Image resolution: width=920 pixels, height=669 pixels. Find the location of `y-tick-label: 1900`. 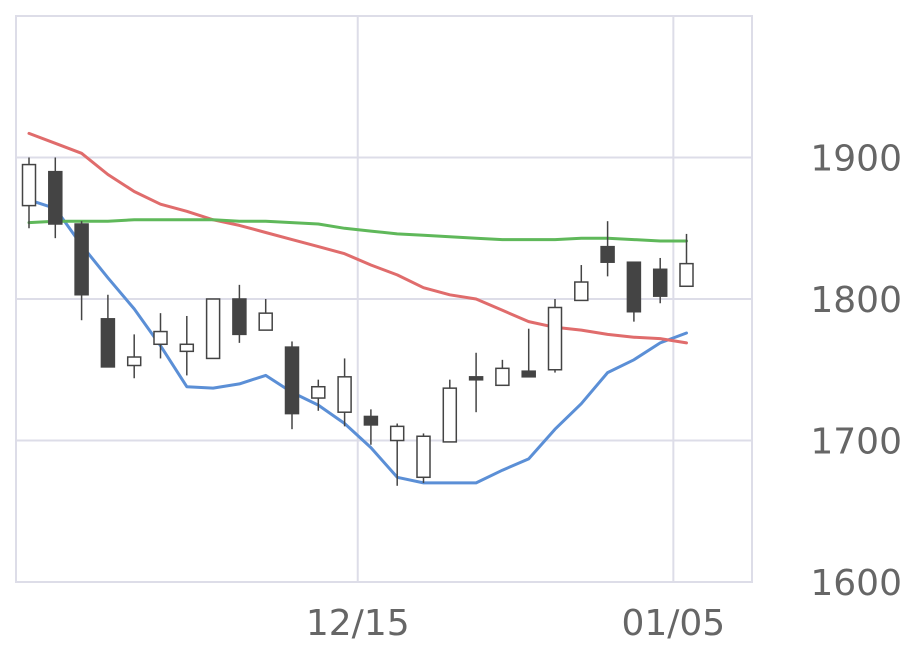

y-tick-label: 1900 is located at coordinates (856, 159).